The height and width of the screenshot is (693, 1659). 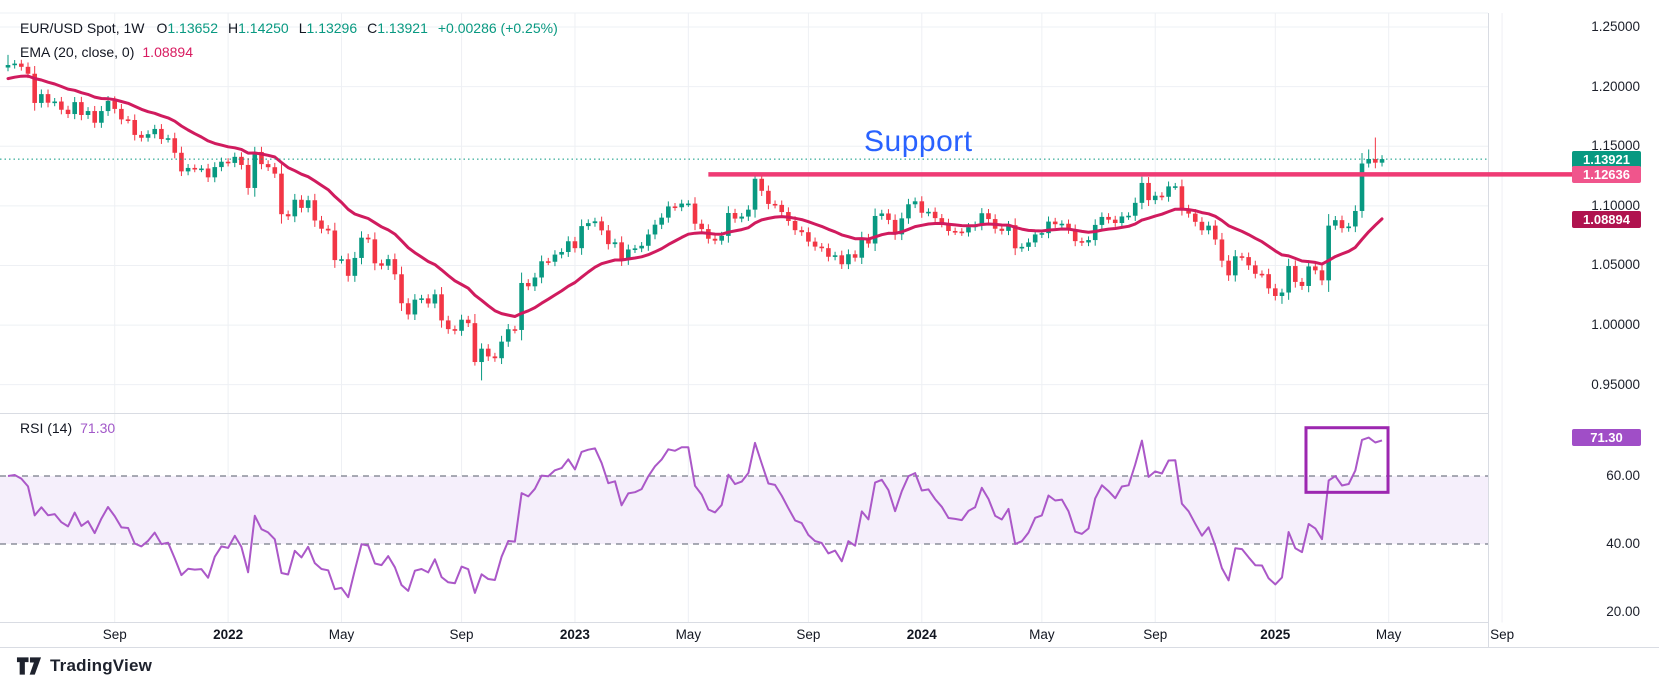 I want to click on rsi-legend-row: RSI (14) 71.30, so click(x=67, y=428).